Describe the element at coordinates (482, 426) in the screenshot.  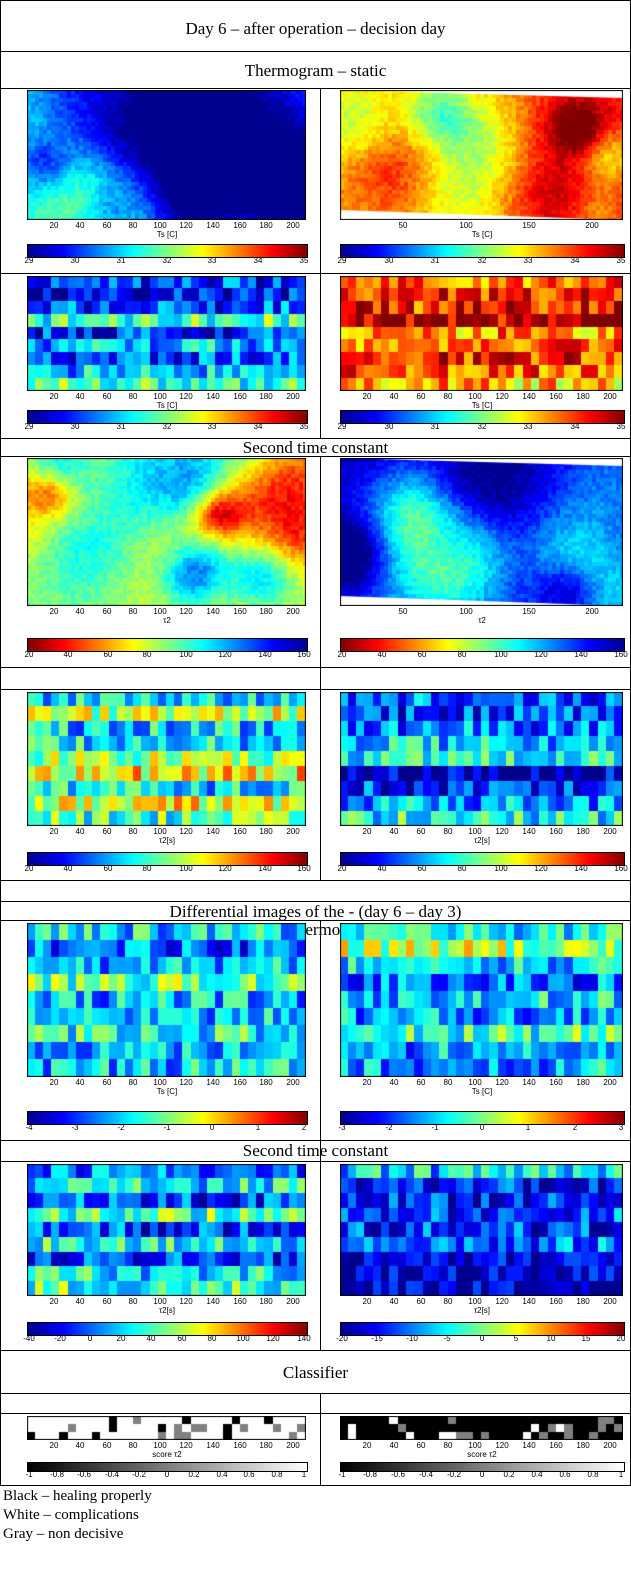
I see `tick-label: 32` at that location.